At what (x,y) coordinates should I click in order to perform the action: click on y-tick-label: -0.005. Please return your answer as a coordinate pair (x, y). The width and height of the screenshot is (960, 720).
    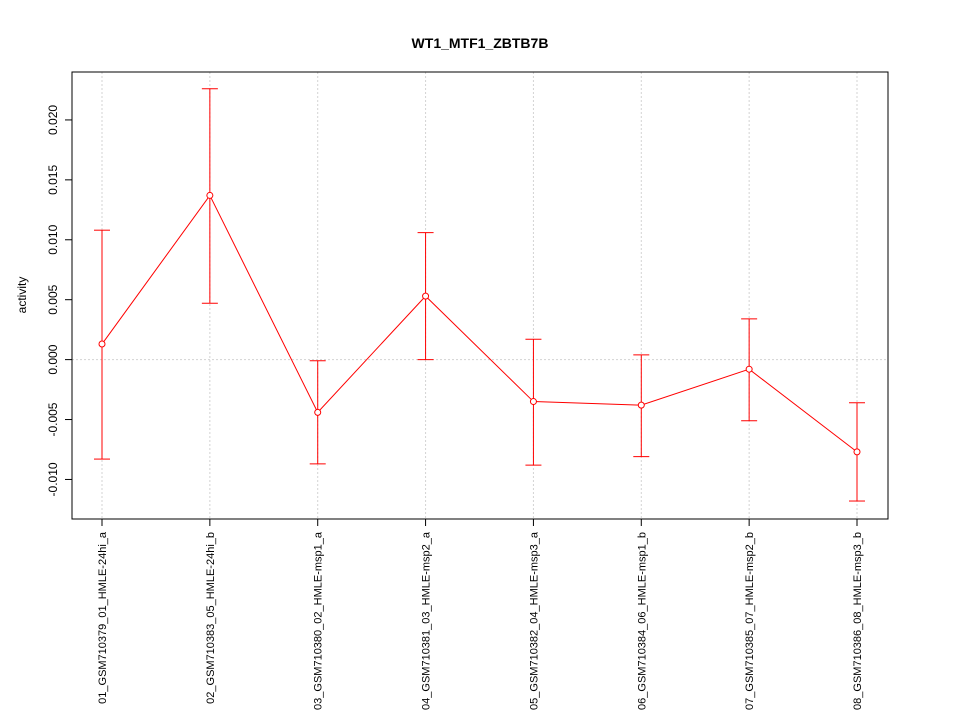
    Looking at the image, I should click on (53, 419).